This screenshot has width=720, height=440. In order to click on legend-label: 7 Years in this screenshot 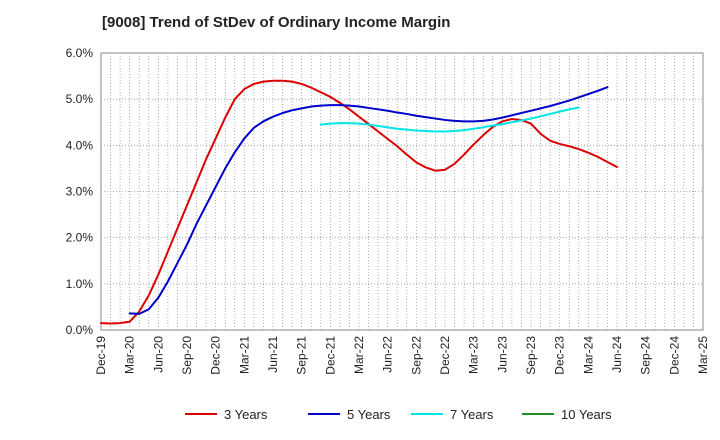, I will do `click(472, 414)`.